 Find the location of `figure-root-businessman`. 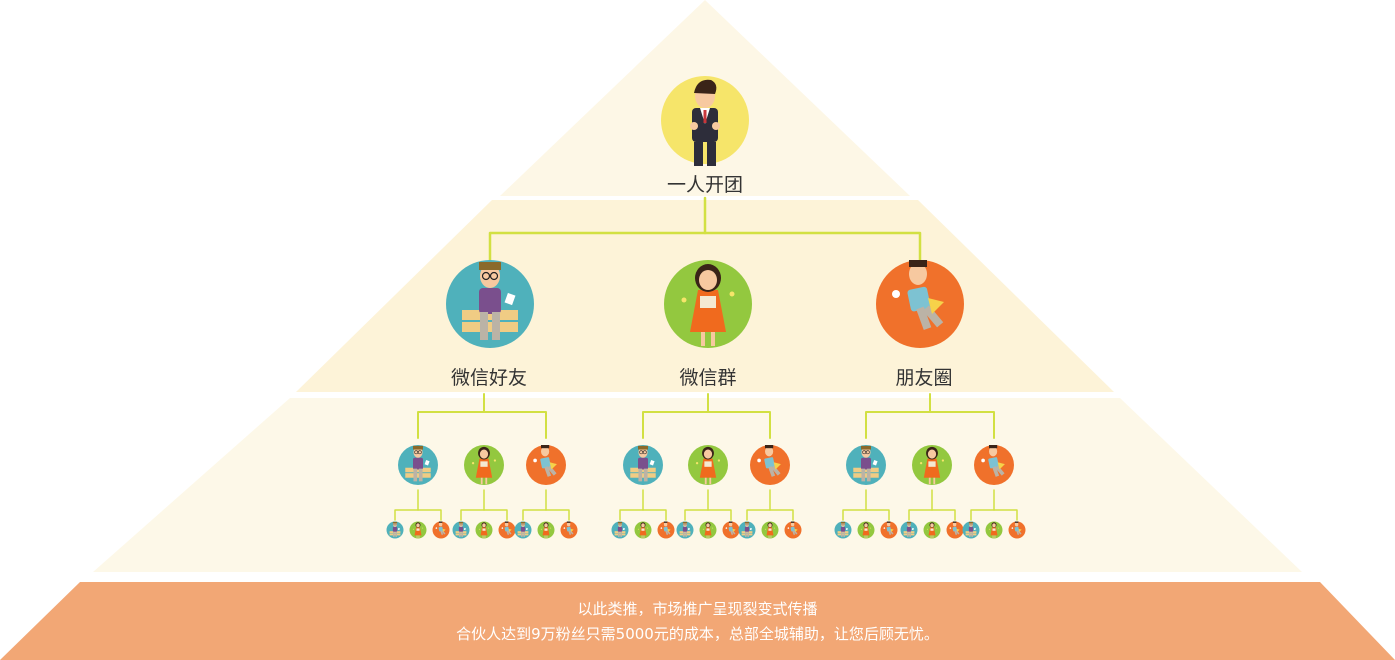

figure-root-businessman is located at coordinates (705, 121).